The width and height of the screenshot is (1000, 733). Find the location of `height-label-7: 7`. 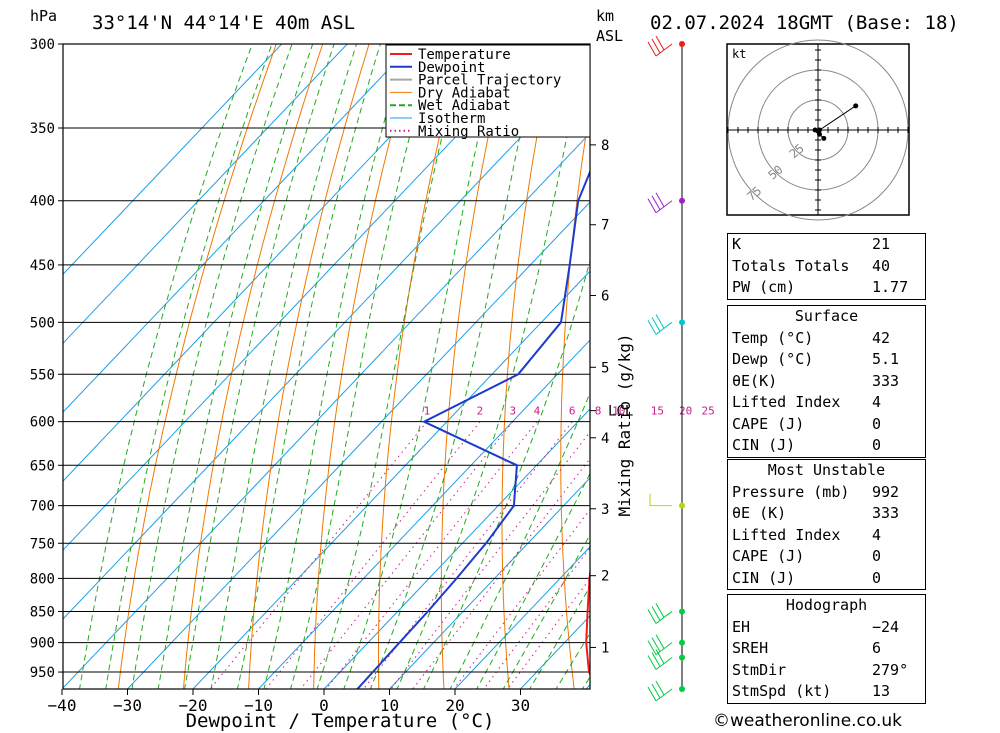

height-label-7: 7 is located at coordinates (605, 226).